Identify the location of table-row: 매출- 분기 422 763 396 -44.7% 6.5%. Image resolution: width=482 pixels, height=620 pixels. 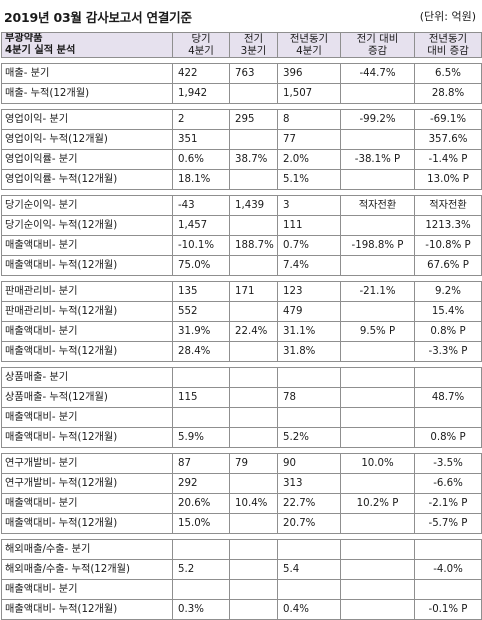
(241, 73).